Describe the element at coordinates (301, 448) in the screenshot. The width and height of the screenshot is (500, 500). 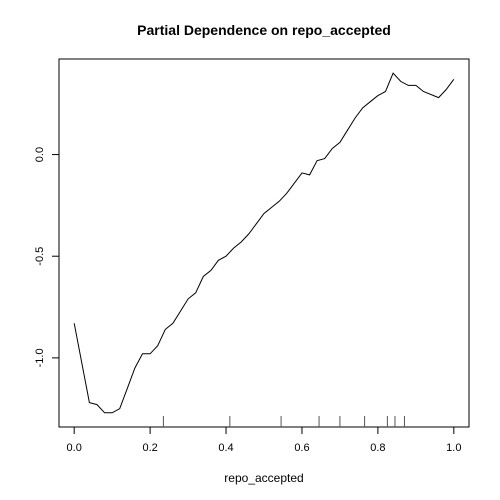
I see `x-tick-label: 0.6` at that location.